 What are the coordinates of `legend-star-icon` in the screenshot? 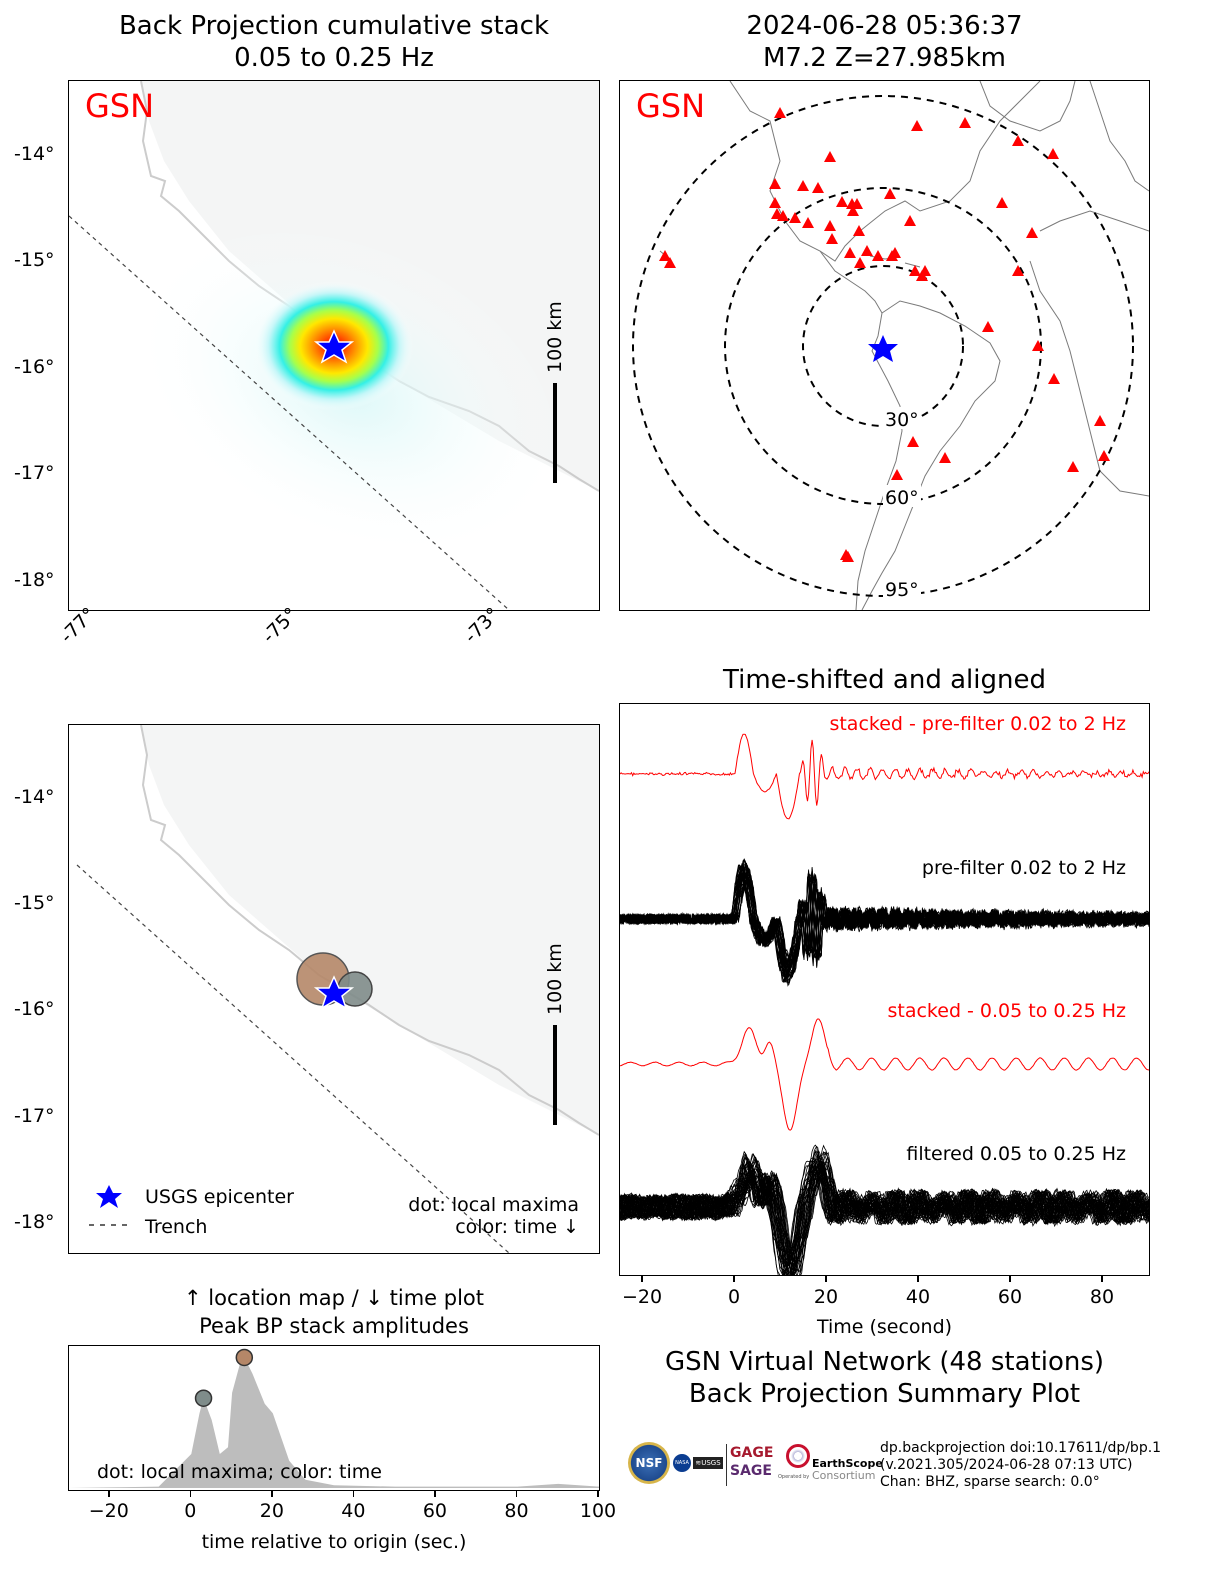 It's located at (109, 1196).